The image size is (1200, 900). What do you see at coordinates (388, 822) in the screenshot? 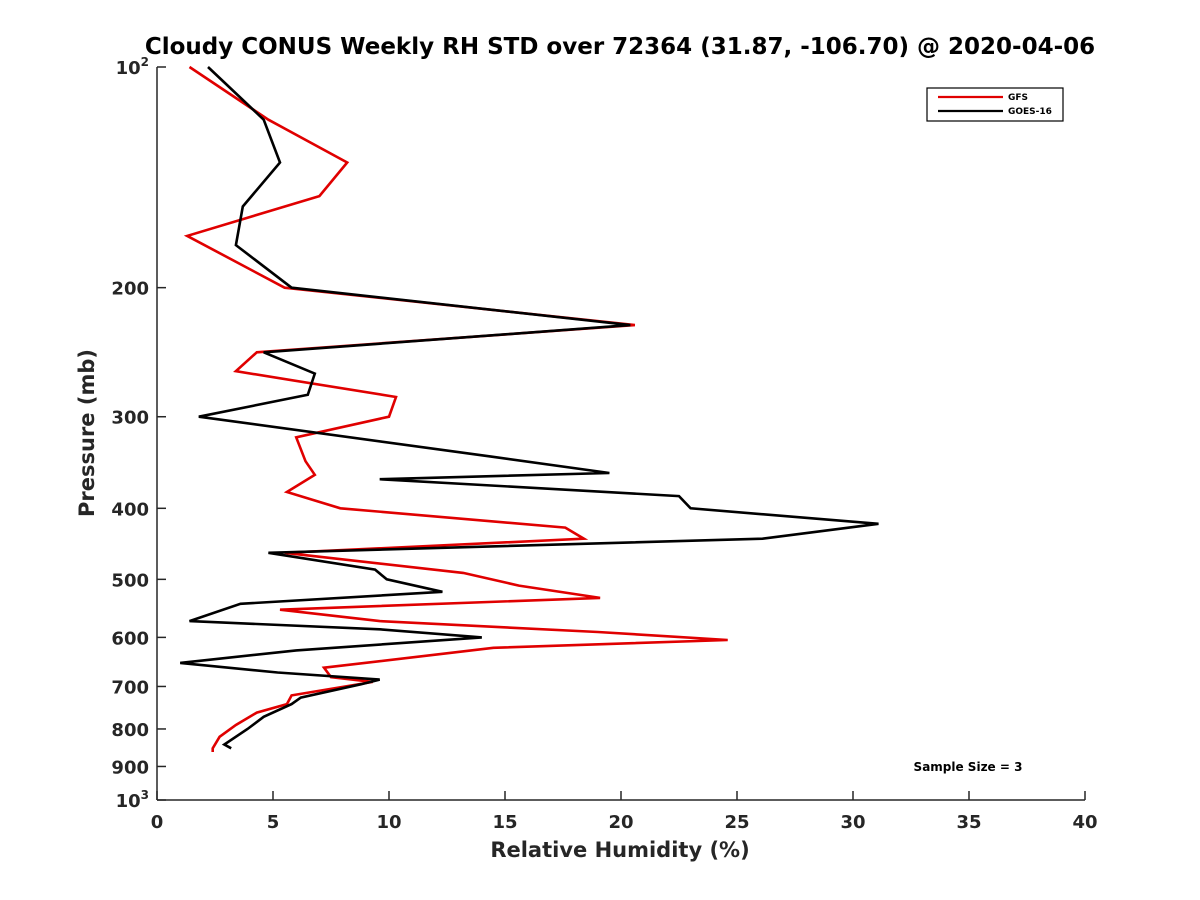
I see `x-tick-label: 10` at bounding box center [388, 822].